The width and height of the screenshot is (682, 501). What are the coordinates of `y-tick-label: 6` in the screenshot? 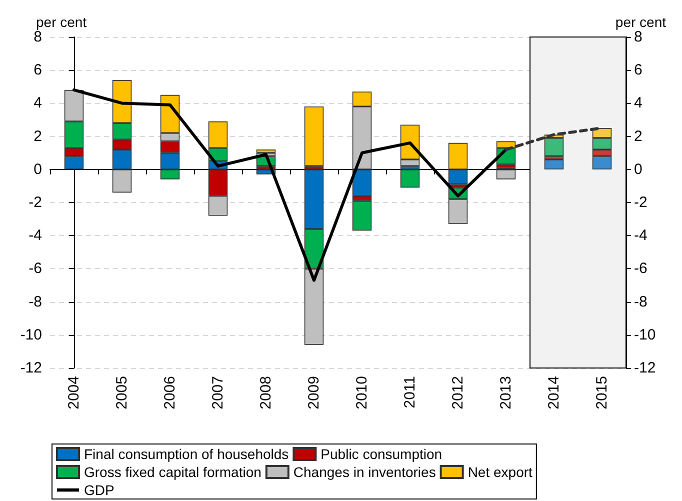 It's located at (38, 70).